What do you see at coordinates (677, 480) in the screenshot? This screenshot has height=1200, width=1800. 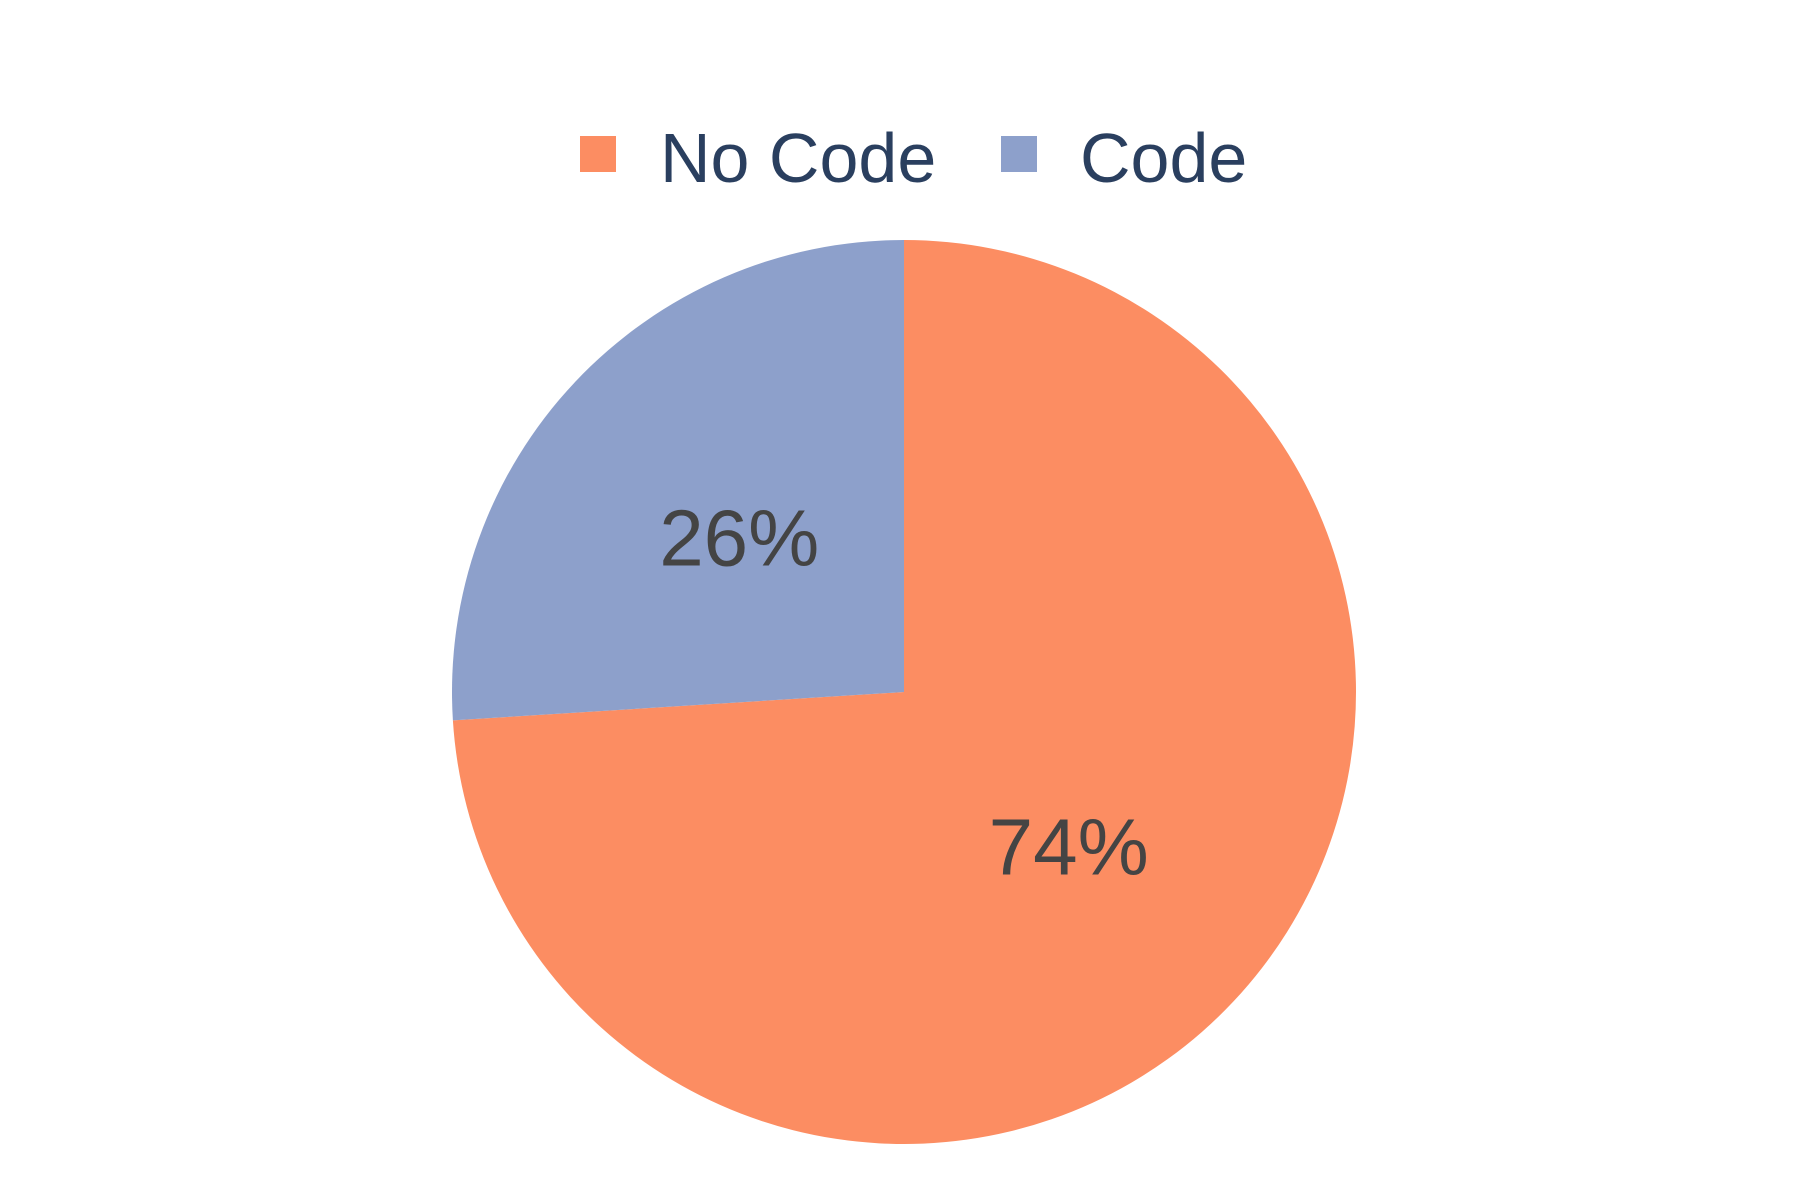 I see `pie-slice-code` at bounding box center [677, 480].